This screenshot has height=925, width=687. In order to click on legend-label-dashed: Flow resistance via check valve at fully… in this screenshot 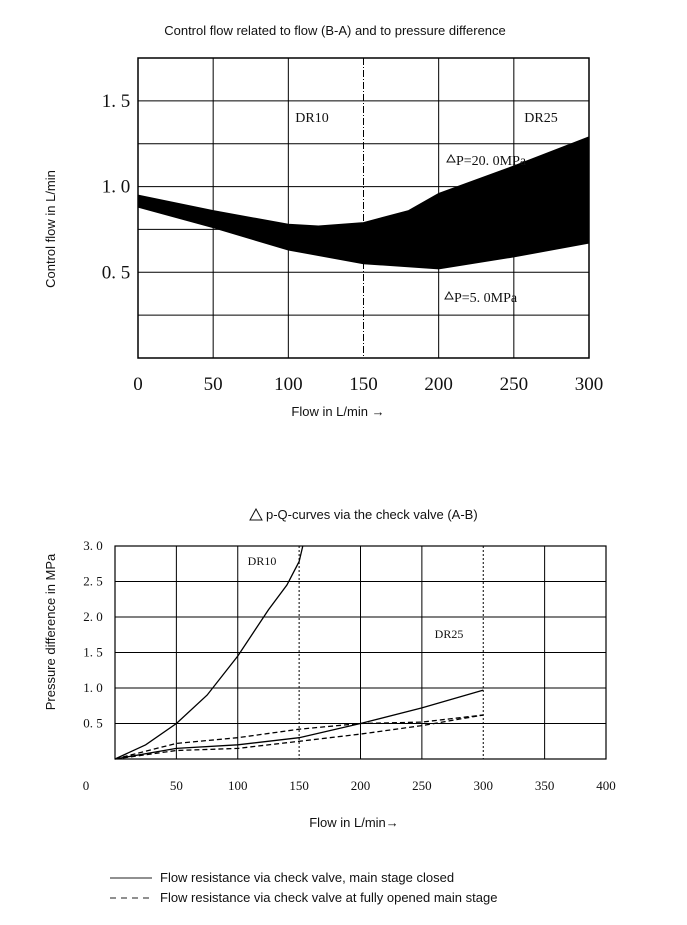, I will do `click(328, 897)`.